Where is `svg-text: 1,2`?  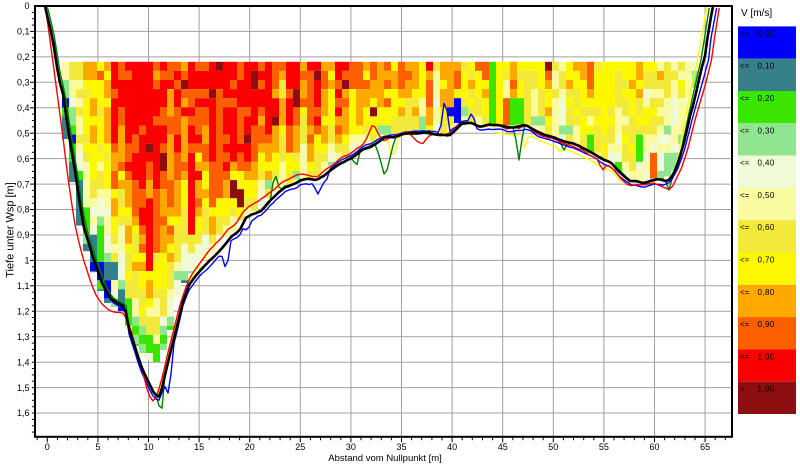
svg-text: 1,2 is located at coordinates (23, 312).